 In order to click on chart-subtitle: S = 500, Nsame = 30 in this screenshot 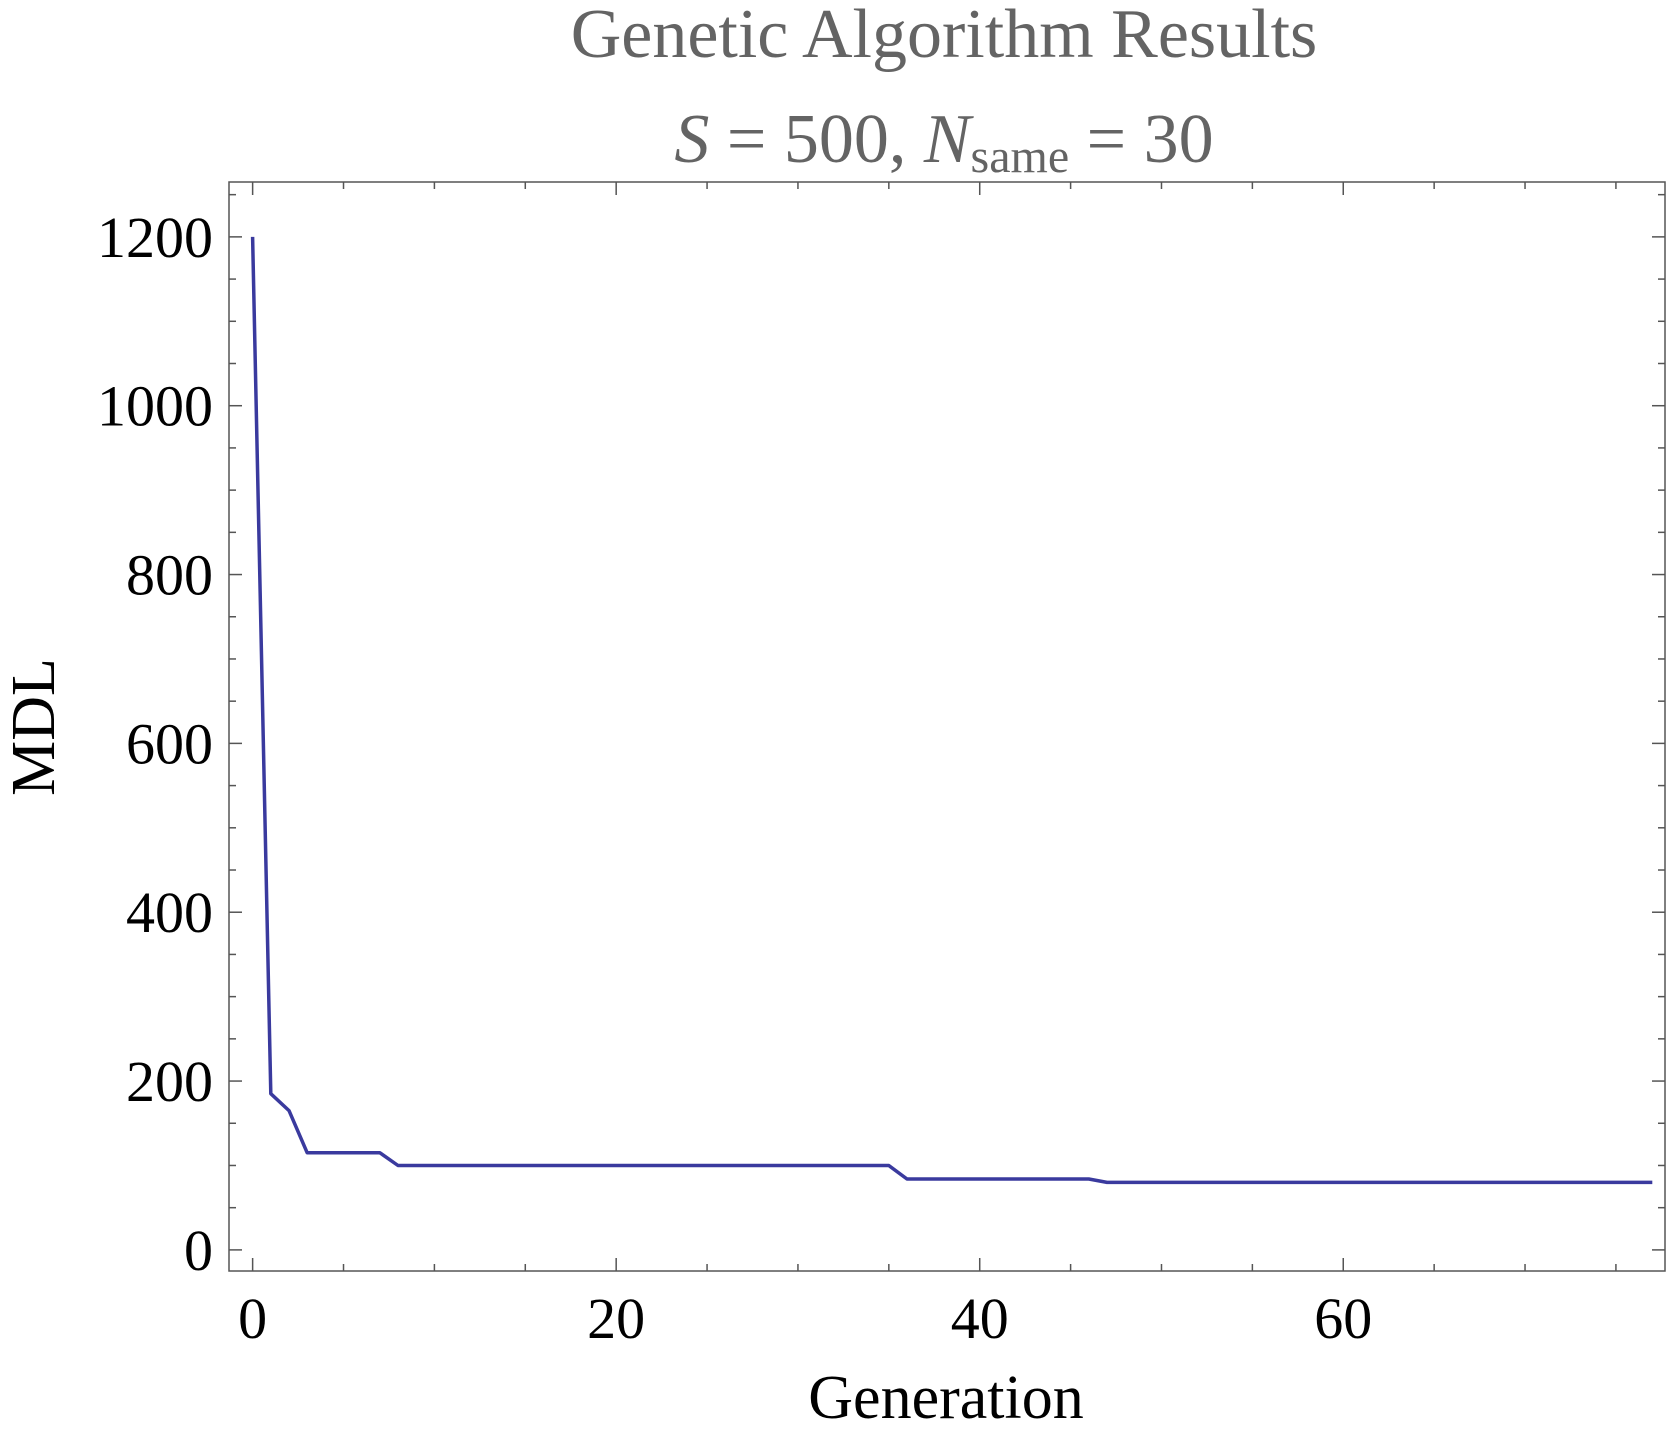, I will do `click(943, 142)`.